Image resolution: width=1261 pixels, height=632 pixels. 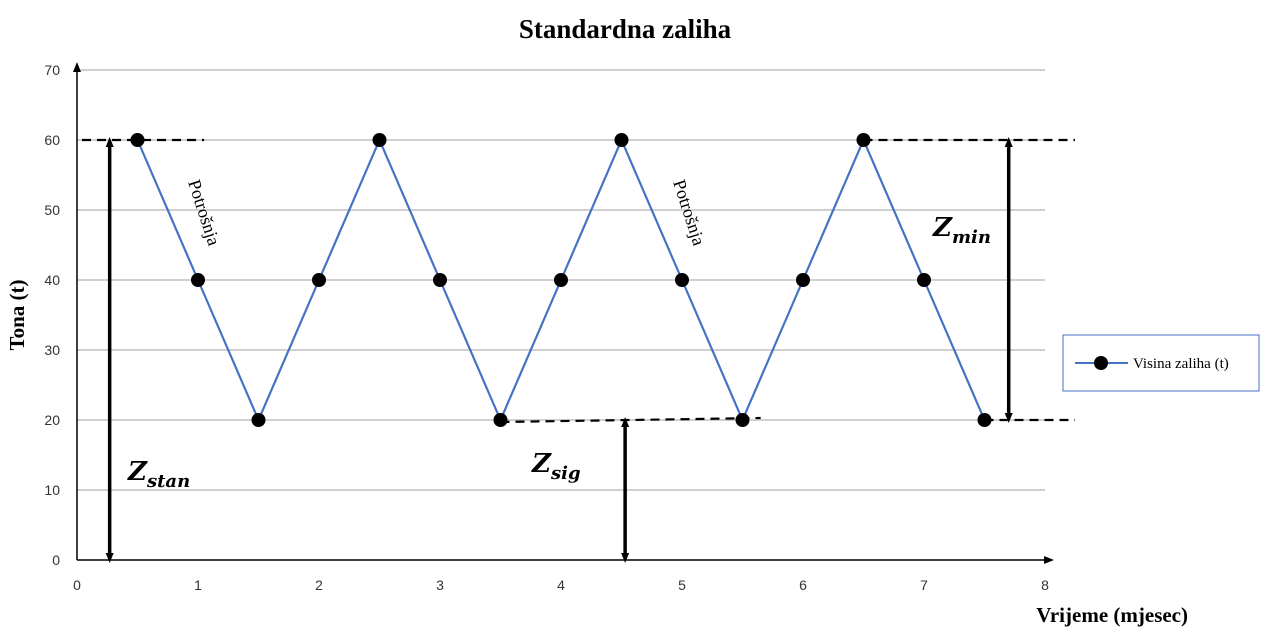 I want to click on z-min-label: Zmin, so click(x=961, y=230).